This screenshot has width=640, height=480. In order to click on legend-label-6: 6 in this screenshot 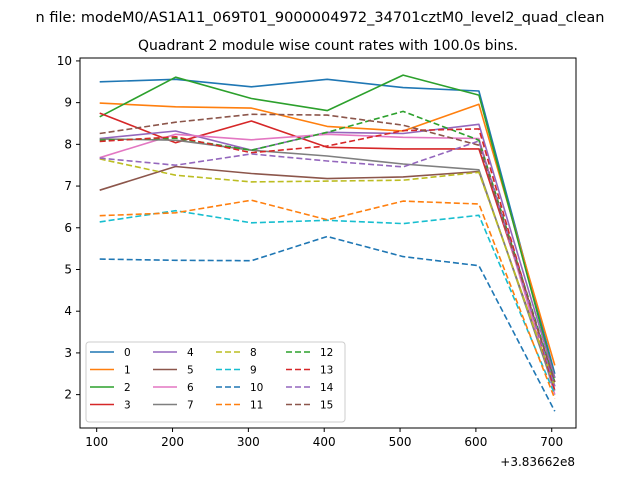, I will do `click(190, 388)`.